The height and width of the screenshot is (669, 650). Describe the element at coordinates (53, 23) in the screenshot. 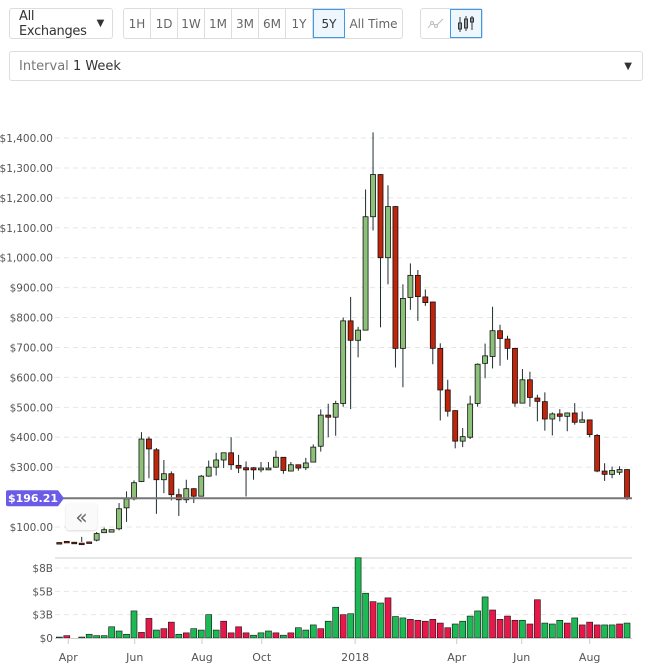

I see `exchange-value: All Exchanges` at that location.